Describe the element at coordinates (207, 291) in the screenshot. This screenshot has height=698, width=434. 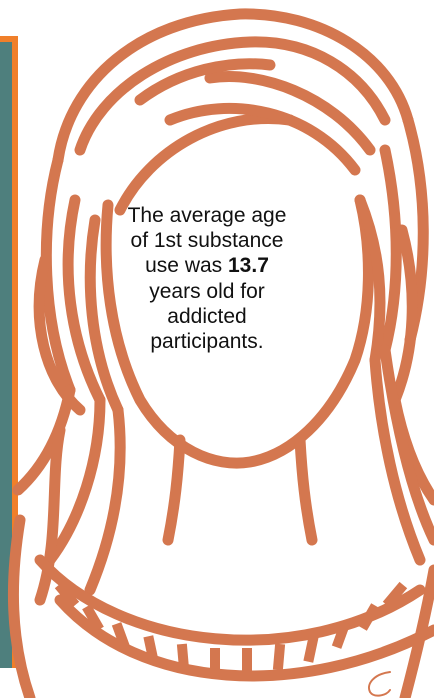
I see `caption-line-4: years old for` at that location.